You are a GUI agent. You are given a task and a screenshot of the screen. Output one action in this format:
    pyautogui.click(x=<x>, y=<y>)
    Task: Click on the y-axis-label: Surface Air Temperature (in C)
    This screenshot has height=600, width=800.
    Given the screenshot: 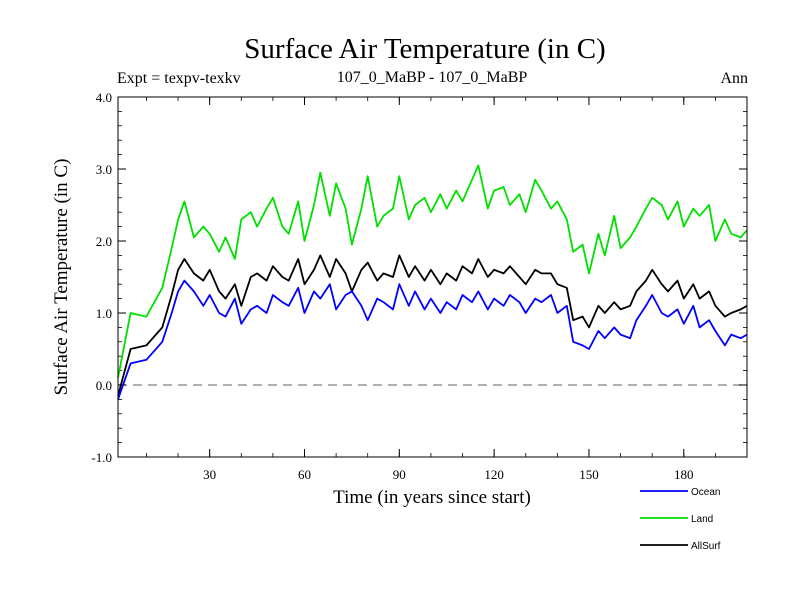 What is the action you would take?
    pyautogui.click(x=61, y=277)
    